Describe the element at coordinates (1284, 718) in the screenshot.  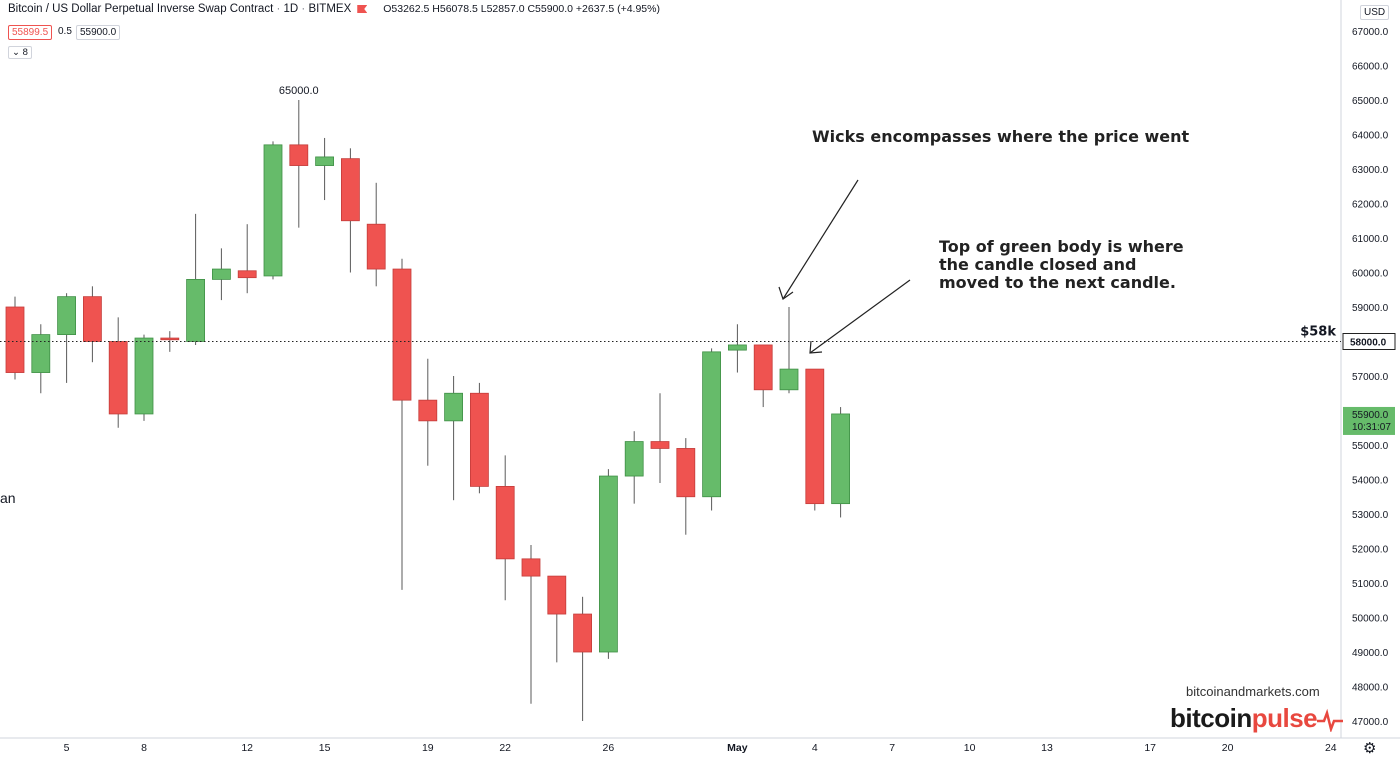
I see `brand-logo-part2: pulse` at that location.